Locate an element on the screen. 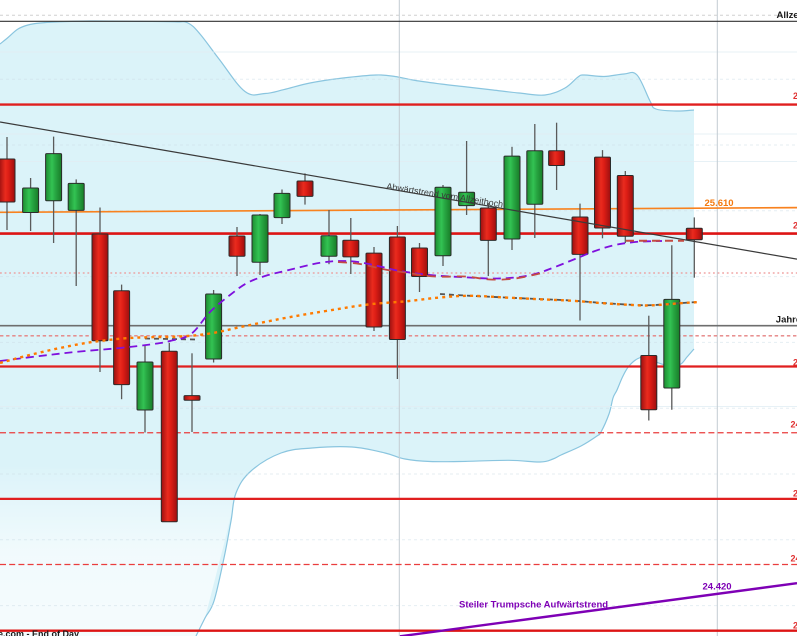 This screenshot has width=797, height=636. svg-text:Steiler Trumpsche Aufwärtstren: Steiler Trumpsche Aufwärtstrend is located at coordinates (533, 605).